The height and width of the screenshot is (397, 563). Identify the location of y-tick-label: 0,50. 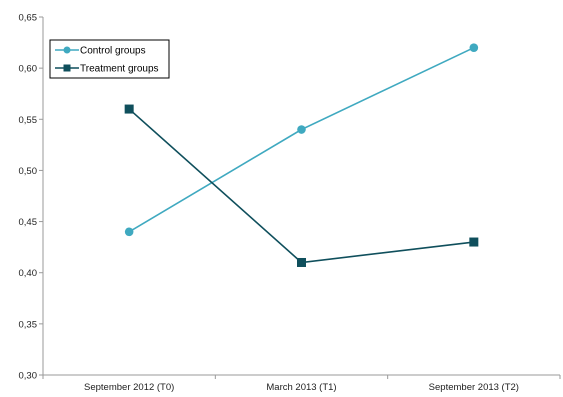
(28, 171).